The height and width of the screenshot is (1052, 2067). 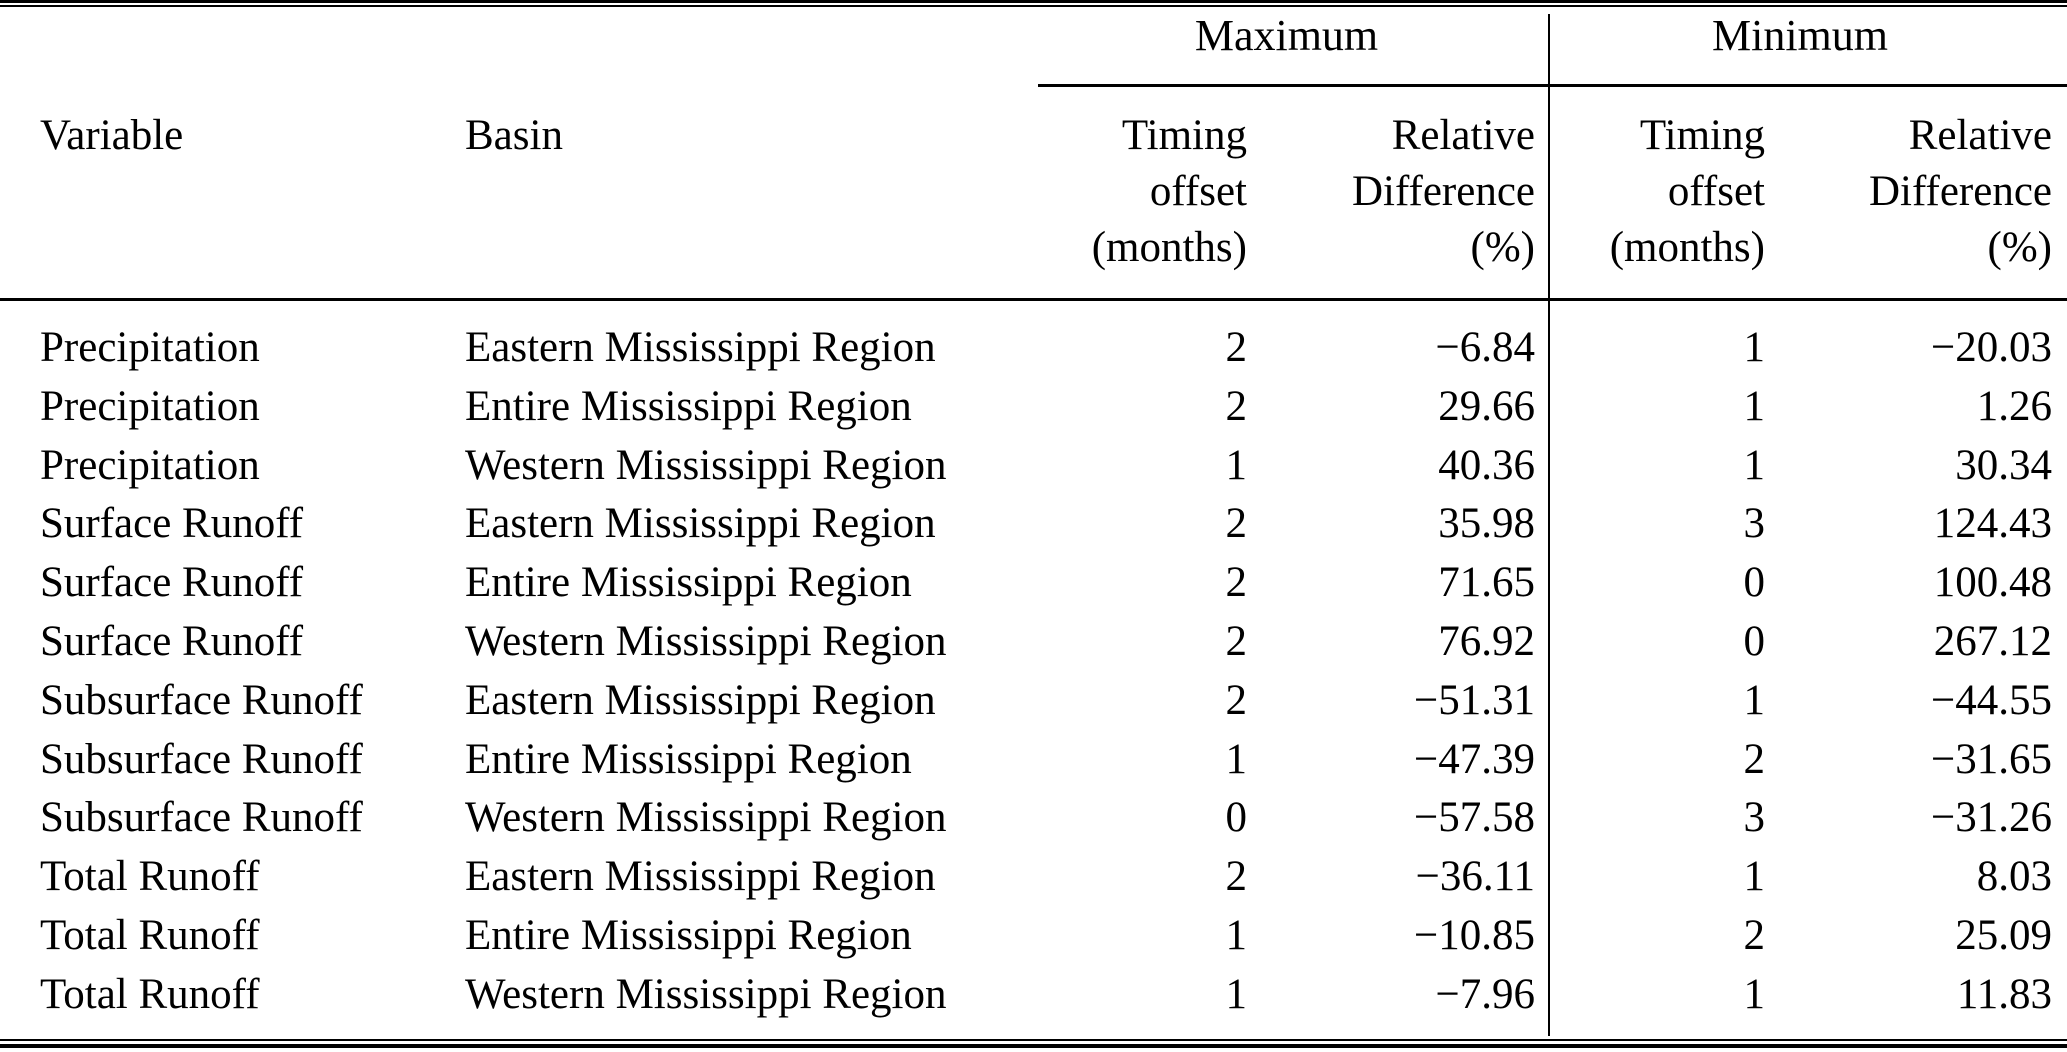 What do you see at coordinates (1549, 525) in the screenshot?
I see `max-min-divider` at bounding box center [1549, 525].